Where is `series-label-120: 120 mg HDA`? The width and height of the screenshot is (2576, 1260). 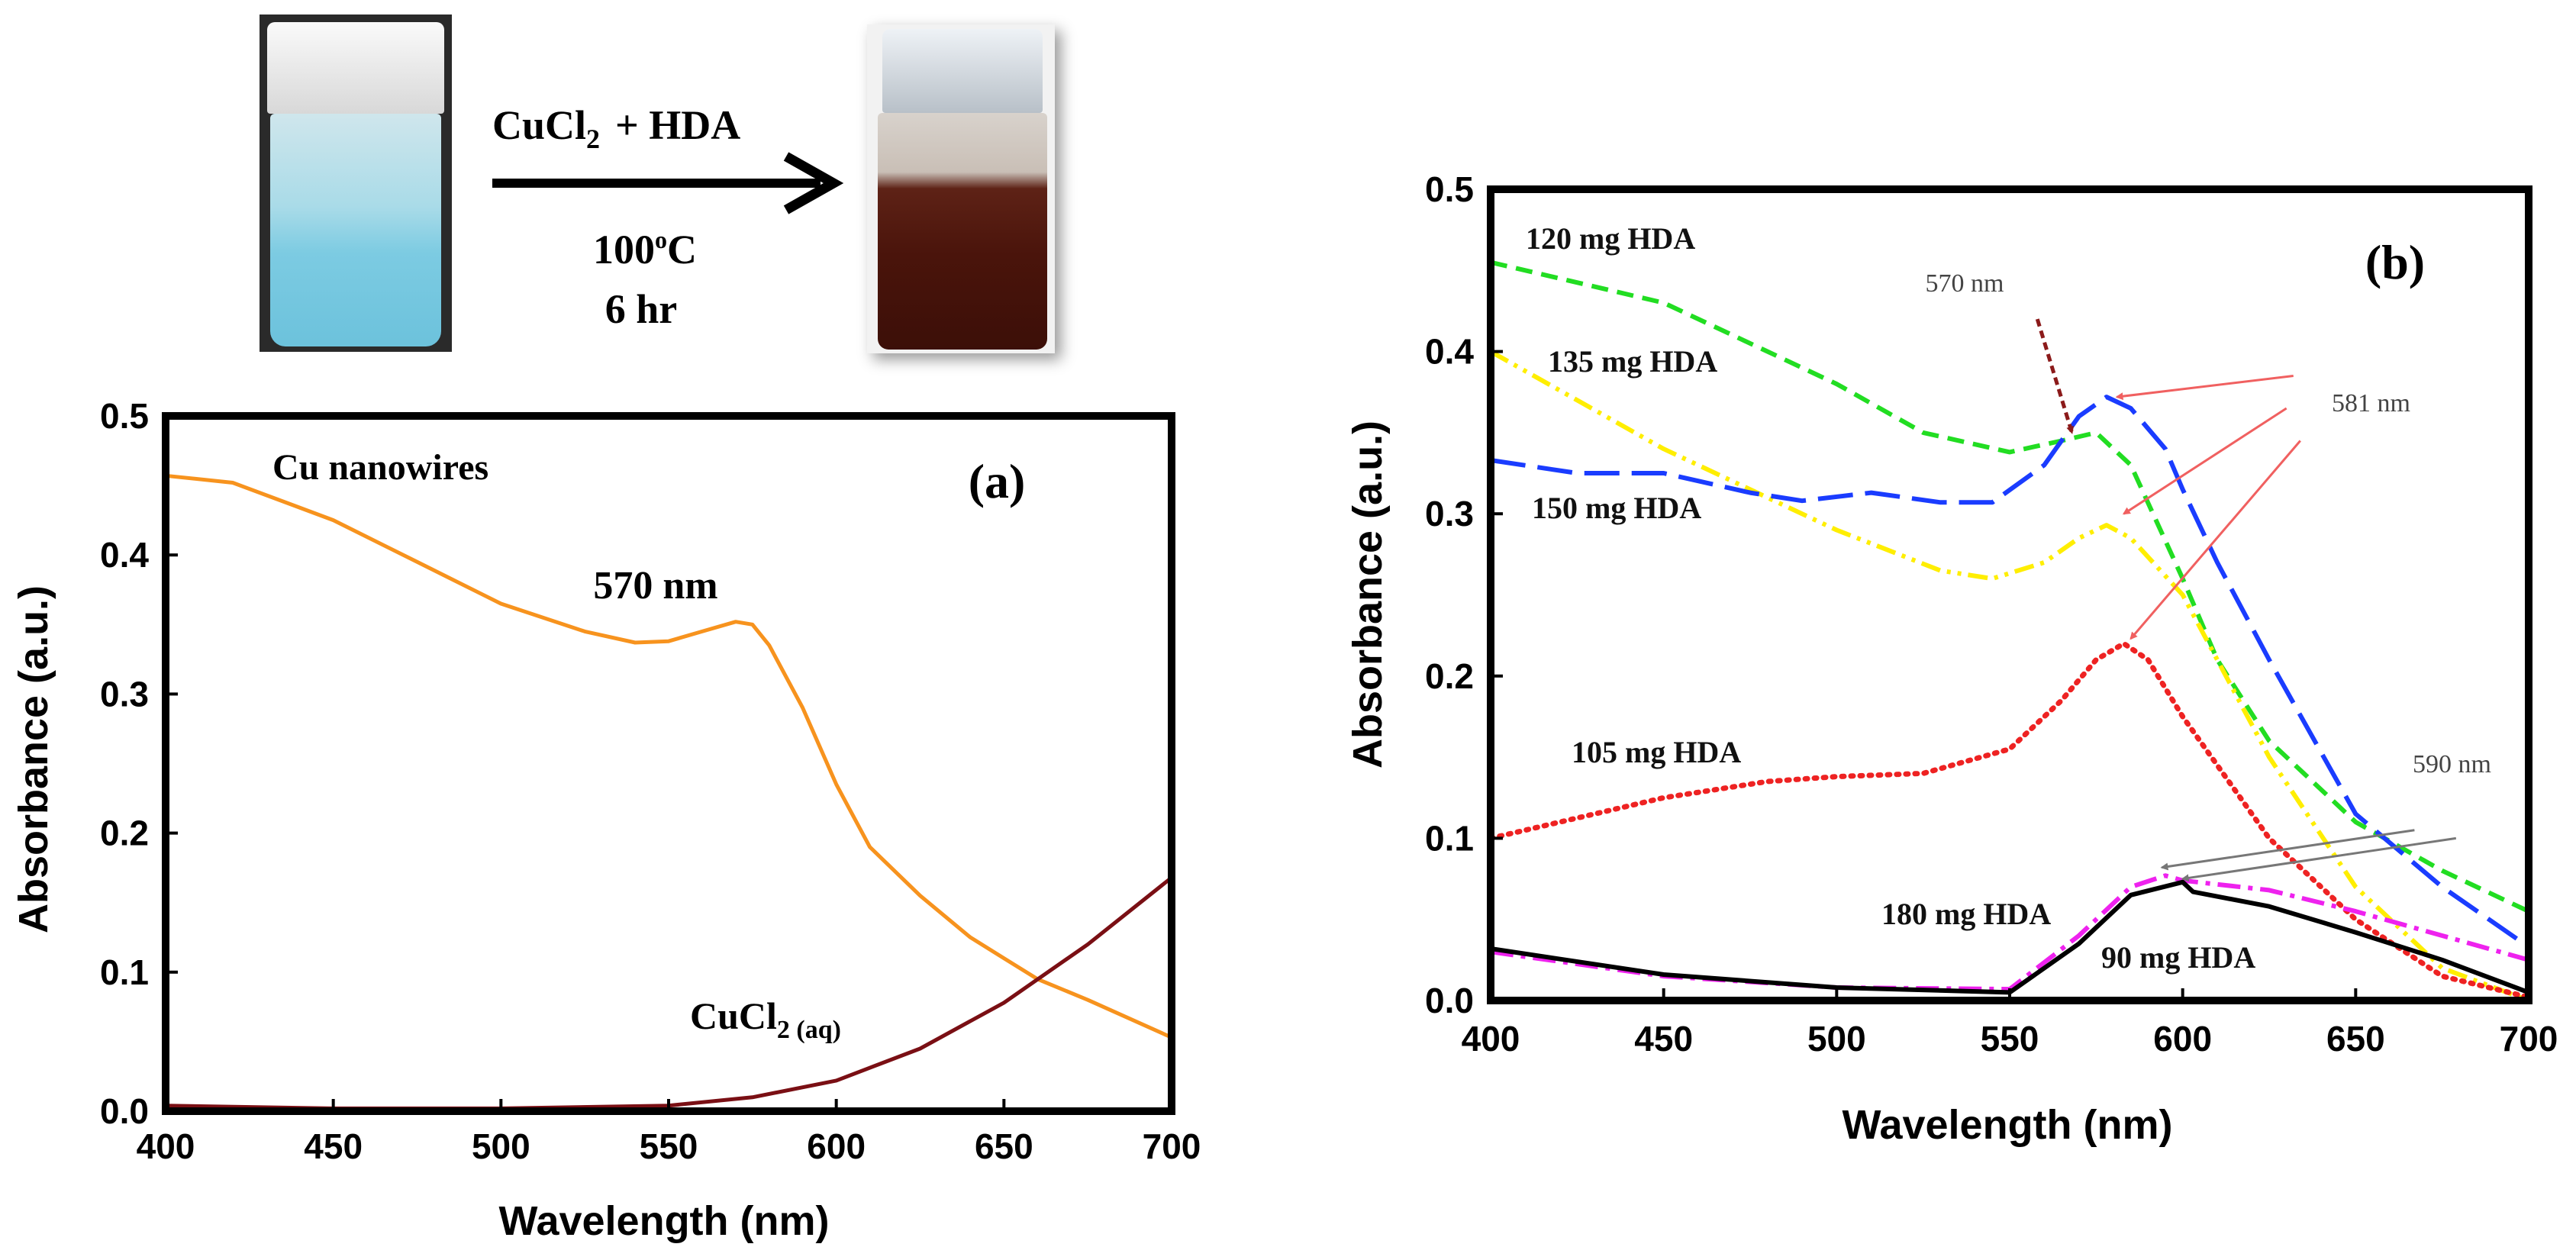 series-label-120: 120 mg HDA is located at coordinates (1611, 238).